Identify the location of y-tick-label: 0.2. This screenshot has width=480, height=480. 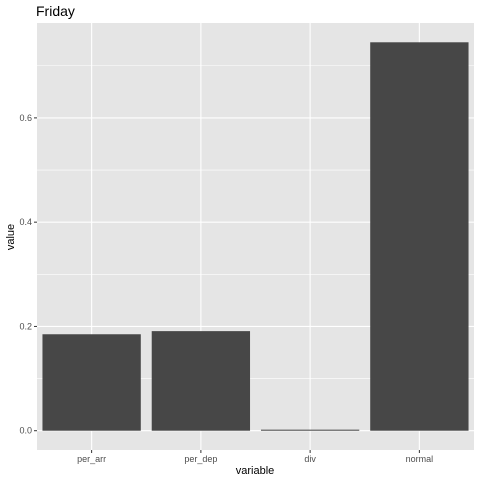
(25, 326).